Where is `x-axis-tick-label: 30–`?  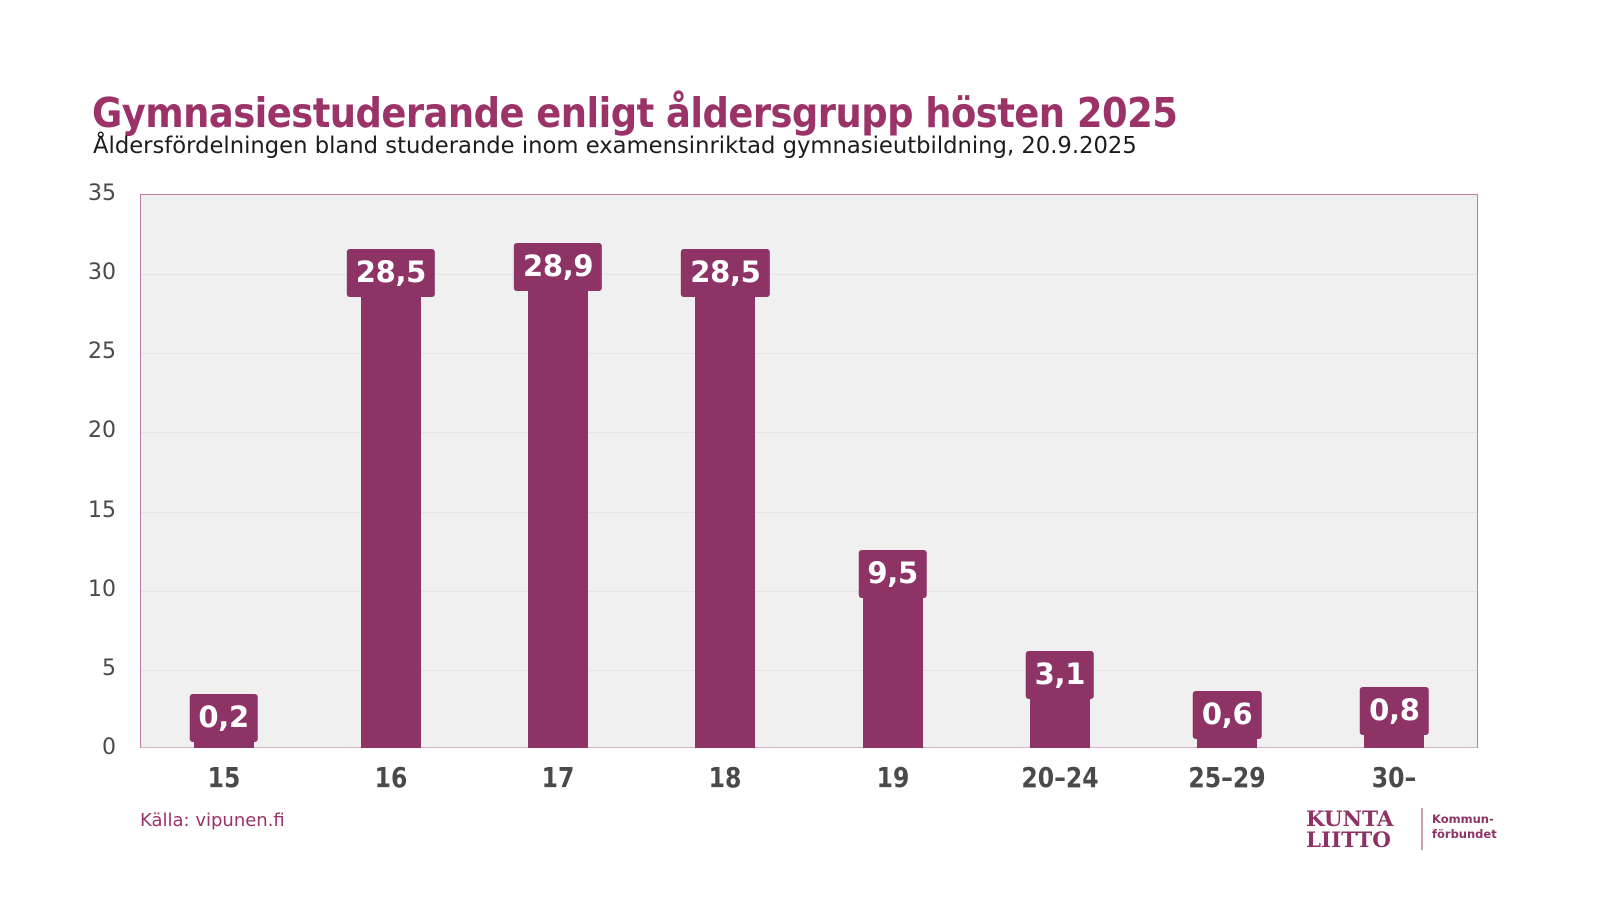 x-axis-tick-label: 30– is located at coordinates (1394, 777).